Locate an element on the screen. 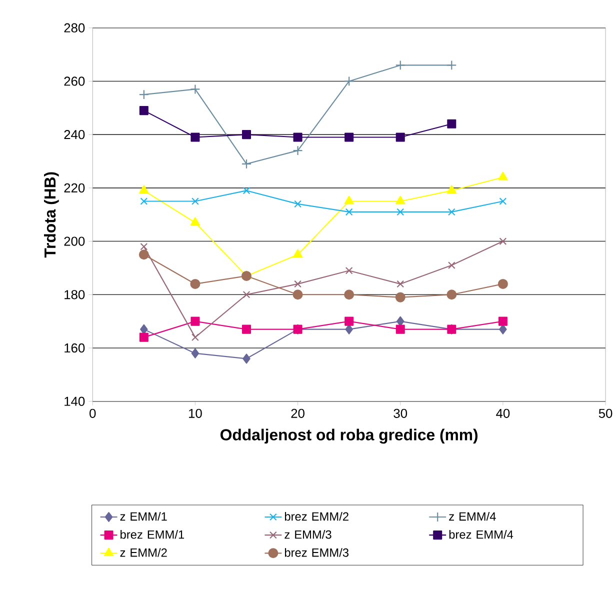 This screenshot has height=606, width=616. legend-label: brez EMM/2 is located at coordinates (316, 516).